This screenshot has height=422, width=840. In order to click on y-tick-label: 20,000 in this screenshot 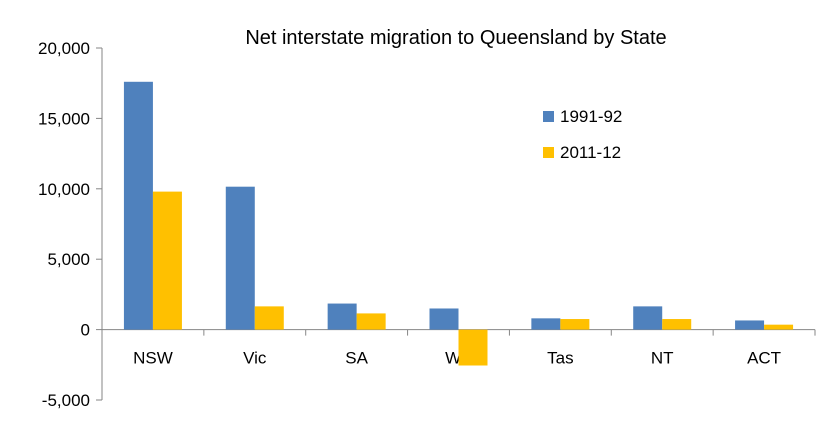, I will do `click(64, 48)`.